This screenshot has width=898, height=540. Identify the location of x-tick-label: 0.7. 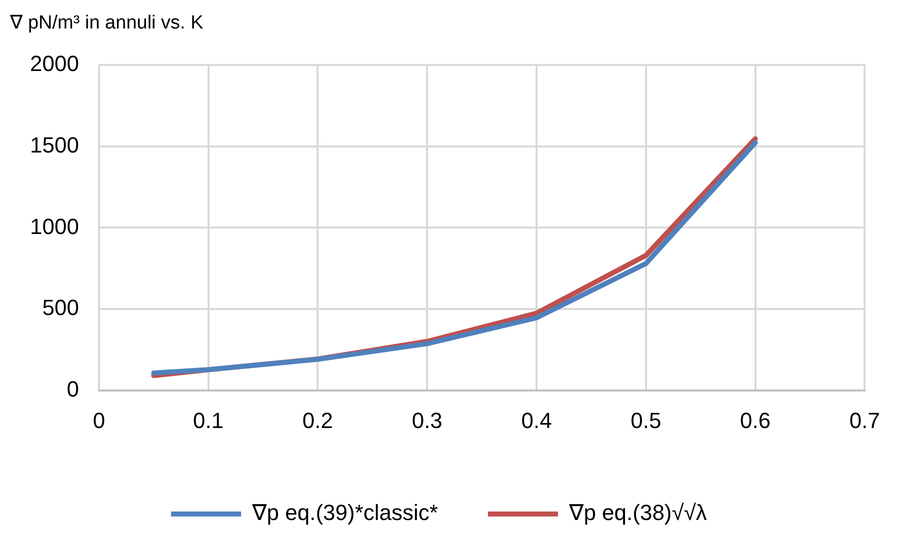
(864, 420).